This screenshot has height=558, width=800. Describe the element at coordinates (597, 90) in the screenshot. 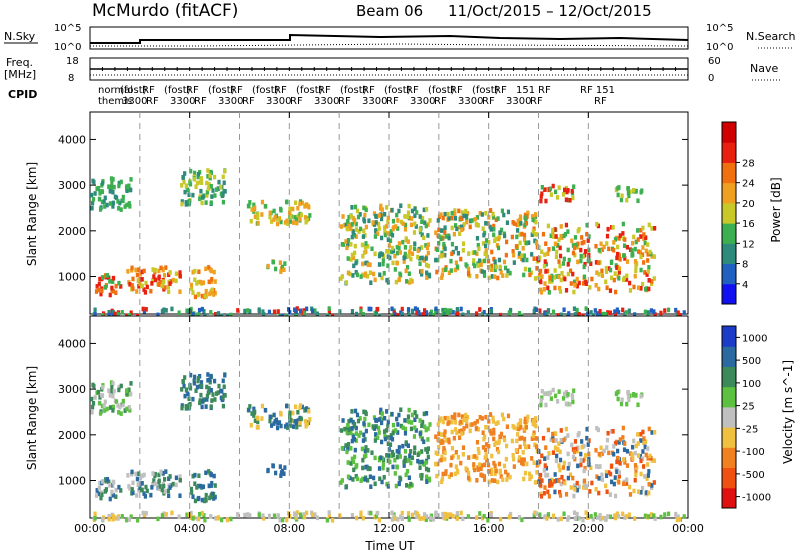

I see `cpid-entry: RF 151` at that location.